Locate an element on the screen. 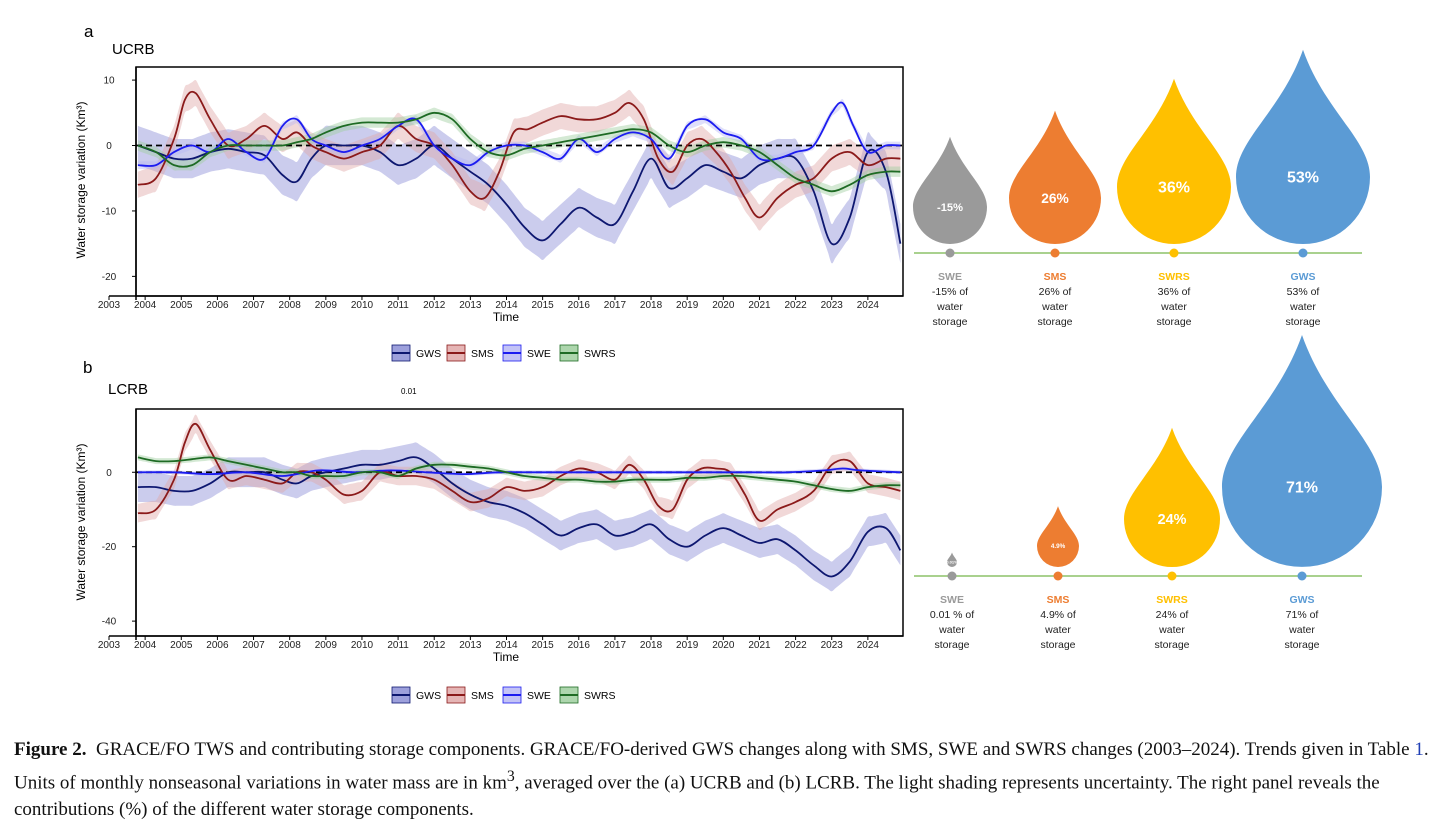 The image size is (1456, 834). caption-table-ref: 1 is located at coordinates (1419, 749).